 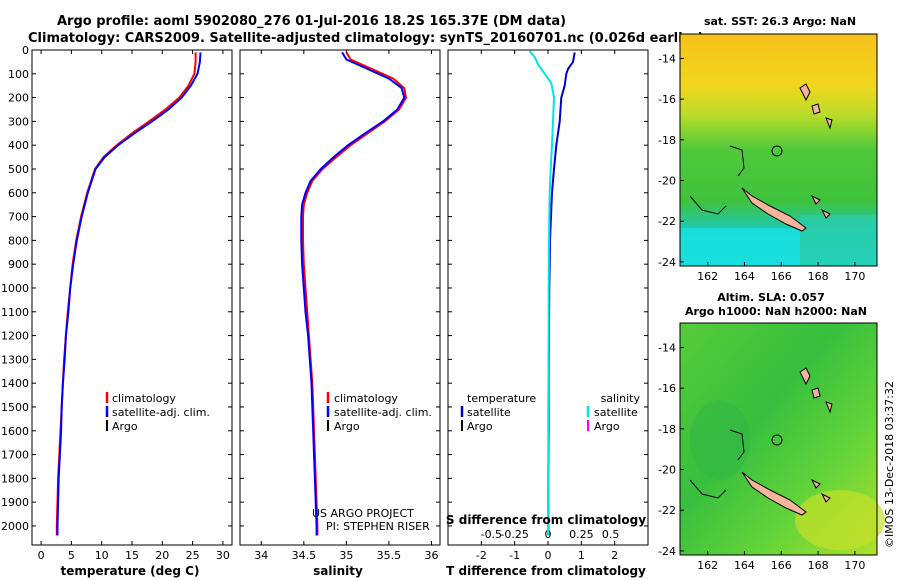 I want to click on x-tick-label: 2, so click(x=614, y=555).